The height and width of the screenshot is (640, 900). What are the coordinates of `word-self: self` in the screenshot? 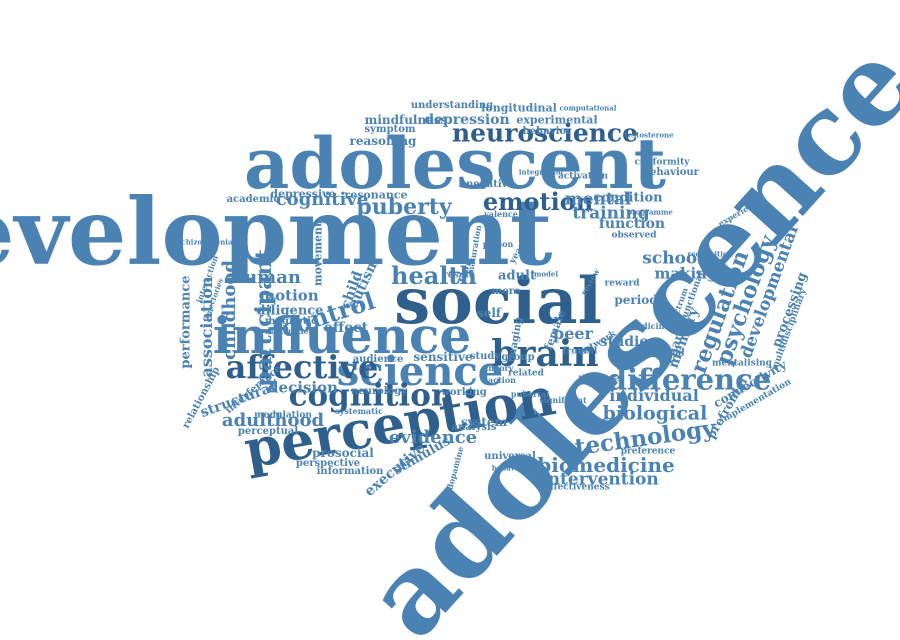 It's located at (489, 313).